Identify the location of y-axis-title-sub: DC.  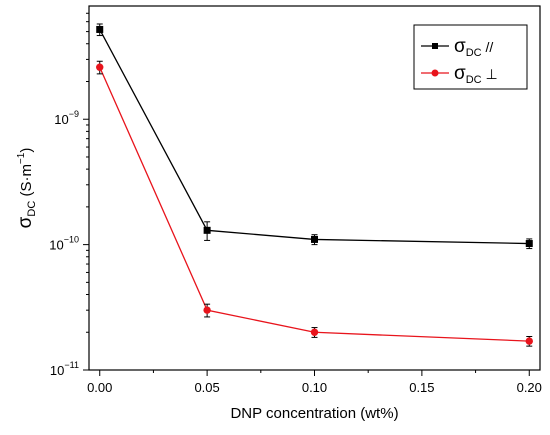
(32, 209).